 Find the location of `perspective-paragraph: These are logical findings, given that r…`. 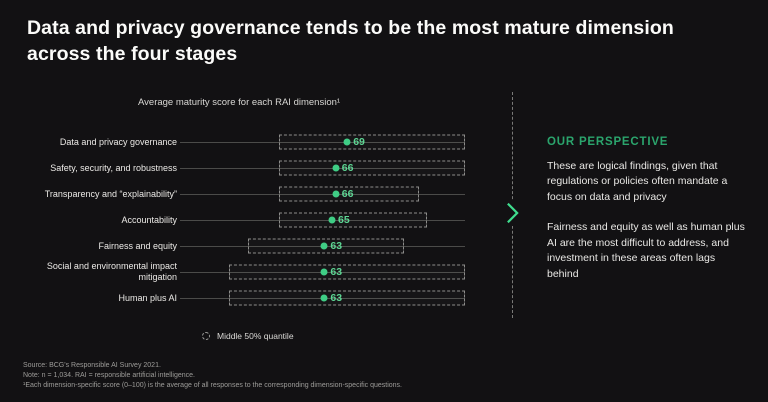

perspective-paragraph: These are logical findings, given that r… is located at coordinates (637, 181).